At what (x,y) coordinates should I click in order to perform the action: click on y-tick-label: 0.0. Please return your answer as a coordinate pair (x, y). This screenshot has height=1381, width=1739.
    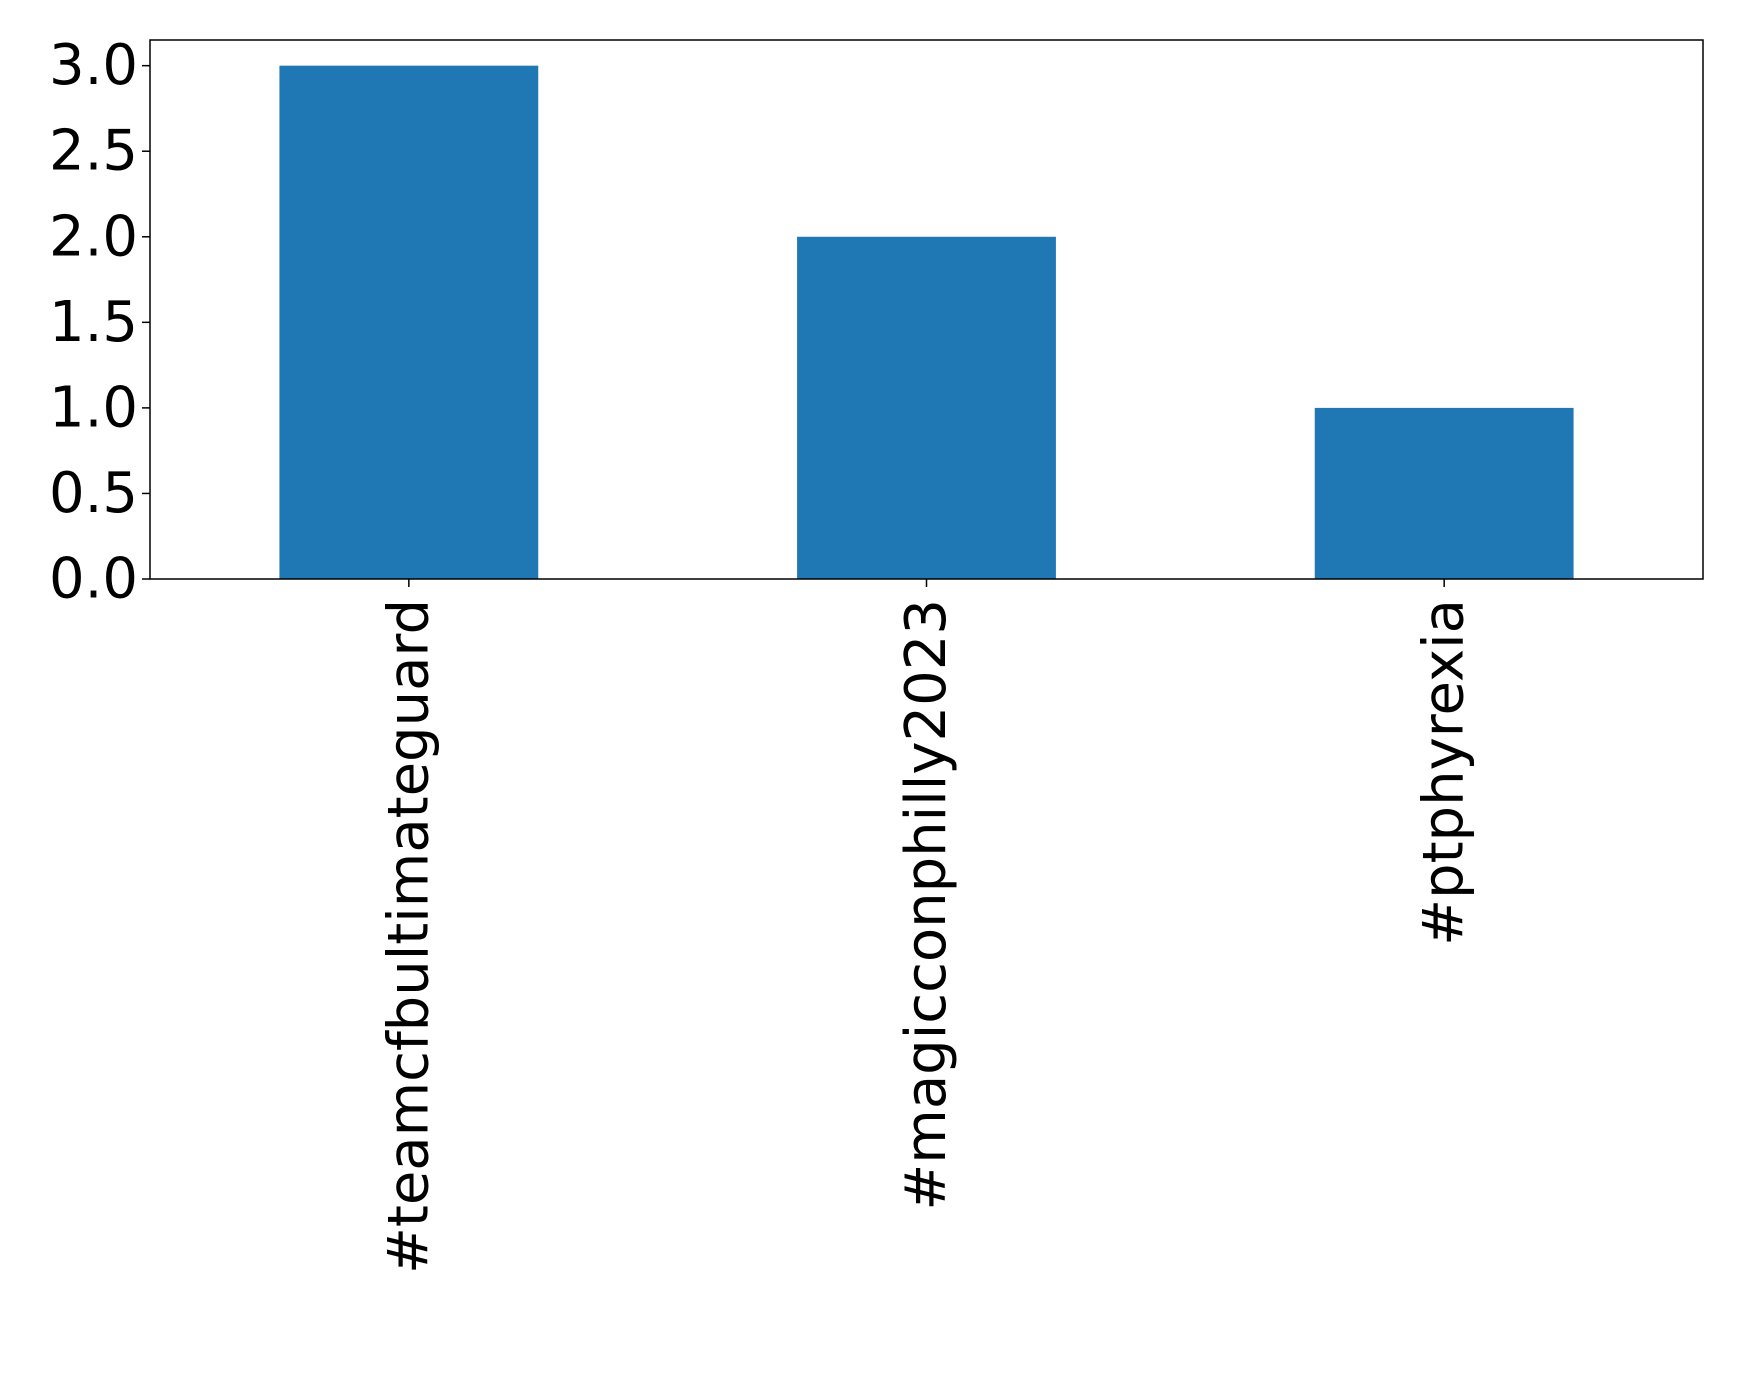
    Looking at the image, I should click on (93, 579).